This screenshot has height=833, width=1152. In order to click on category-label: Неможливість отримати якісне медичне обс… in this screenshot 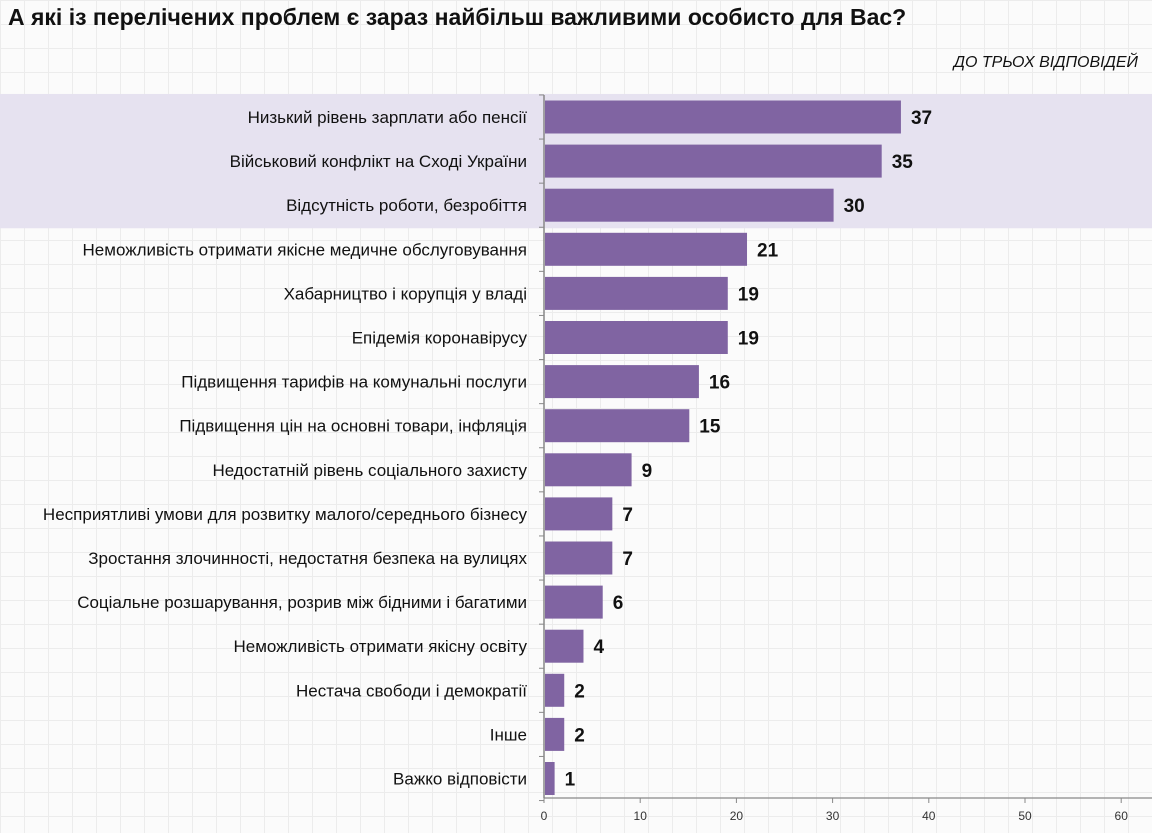, I will do `click(305, 249)`.